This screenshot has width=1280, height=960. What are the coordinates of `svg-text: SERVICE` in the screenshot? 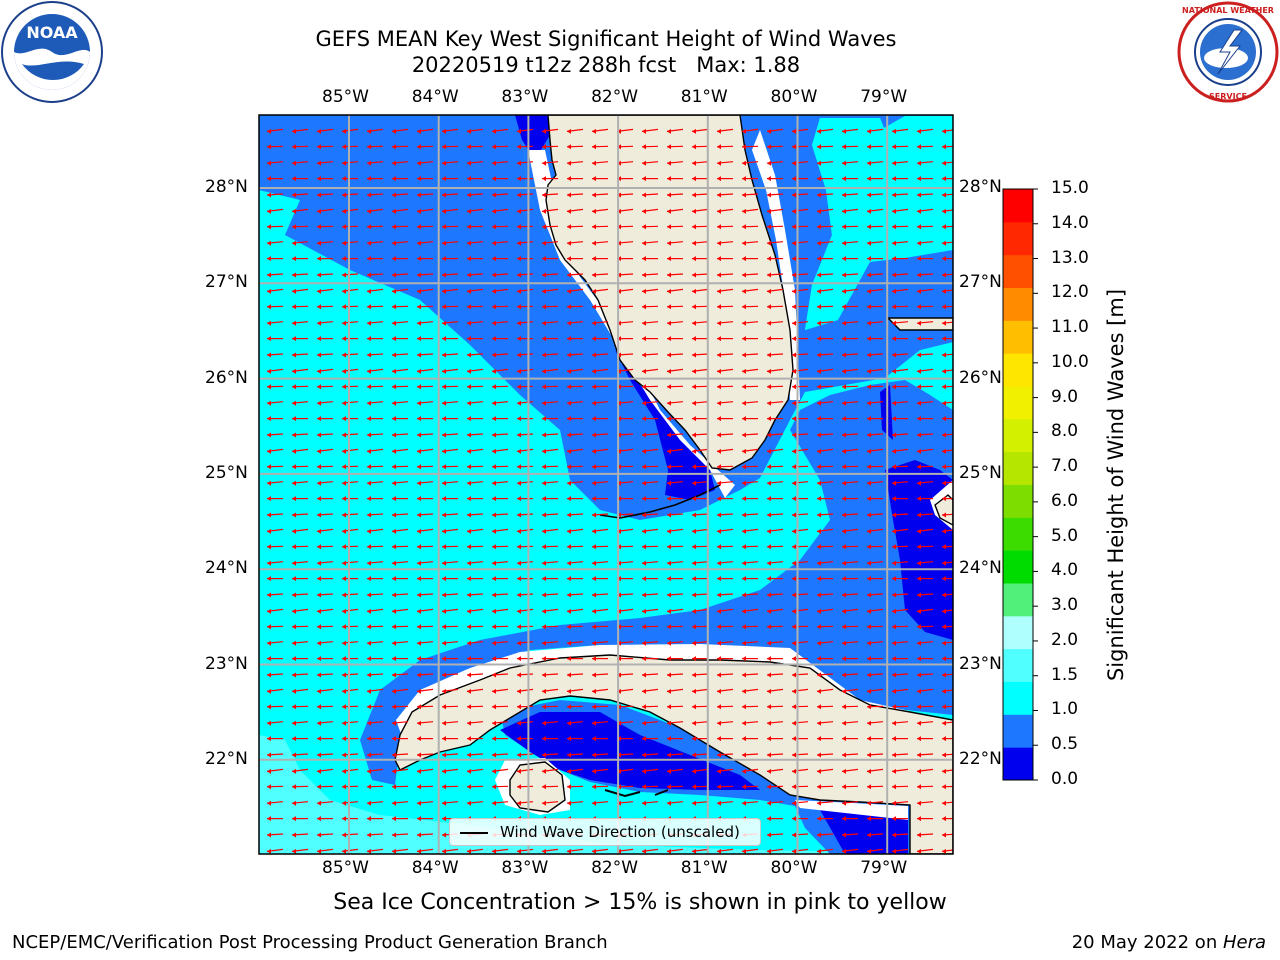 It's located at (1228, 96).